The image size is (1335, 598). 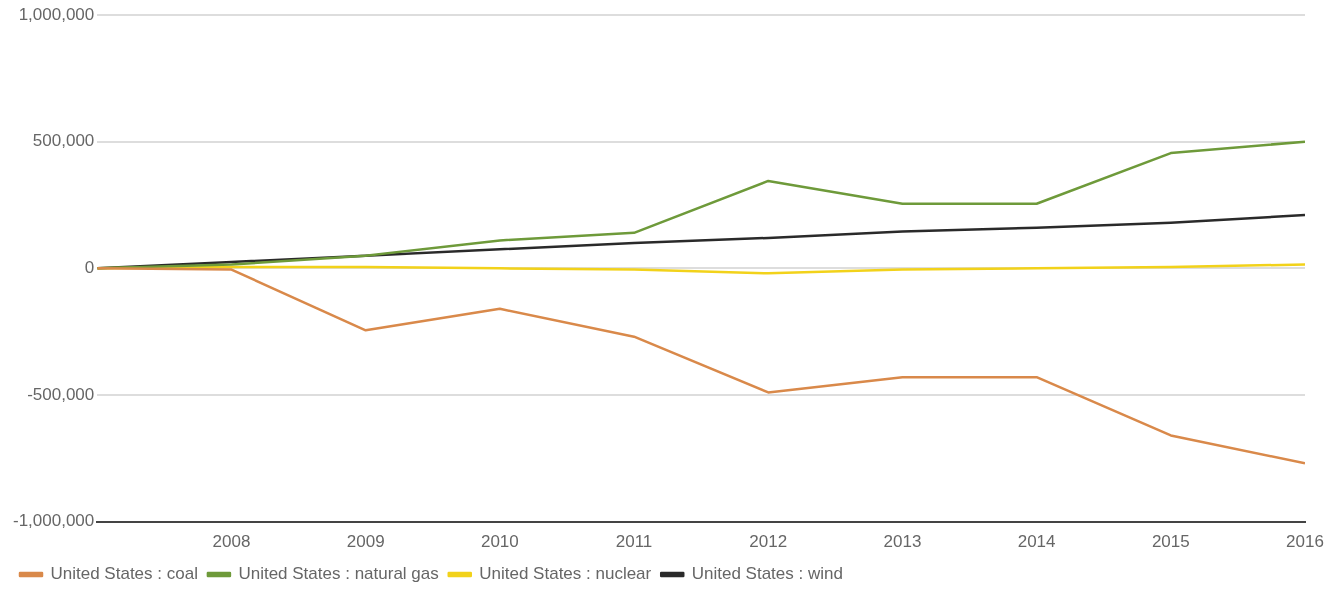 I want to click on x-tick-label: 2012, so click(x=768, y=542).